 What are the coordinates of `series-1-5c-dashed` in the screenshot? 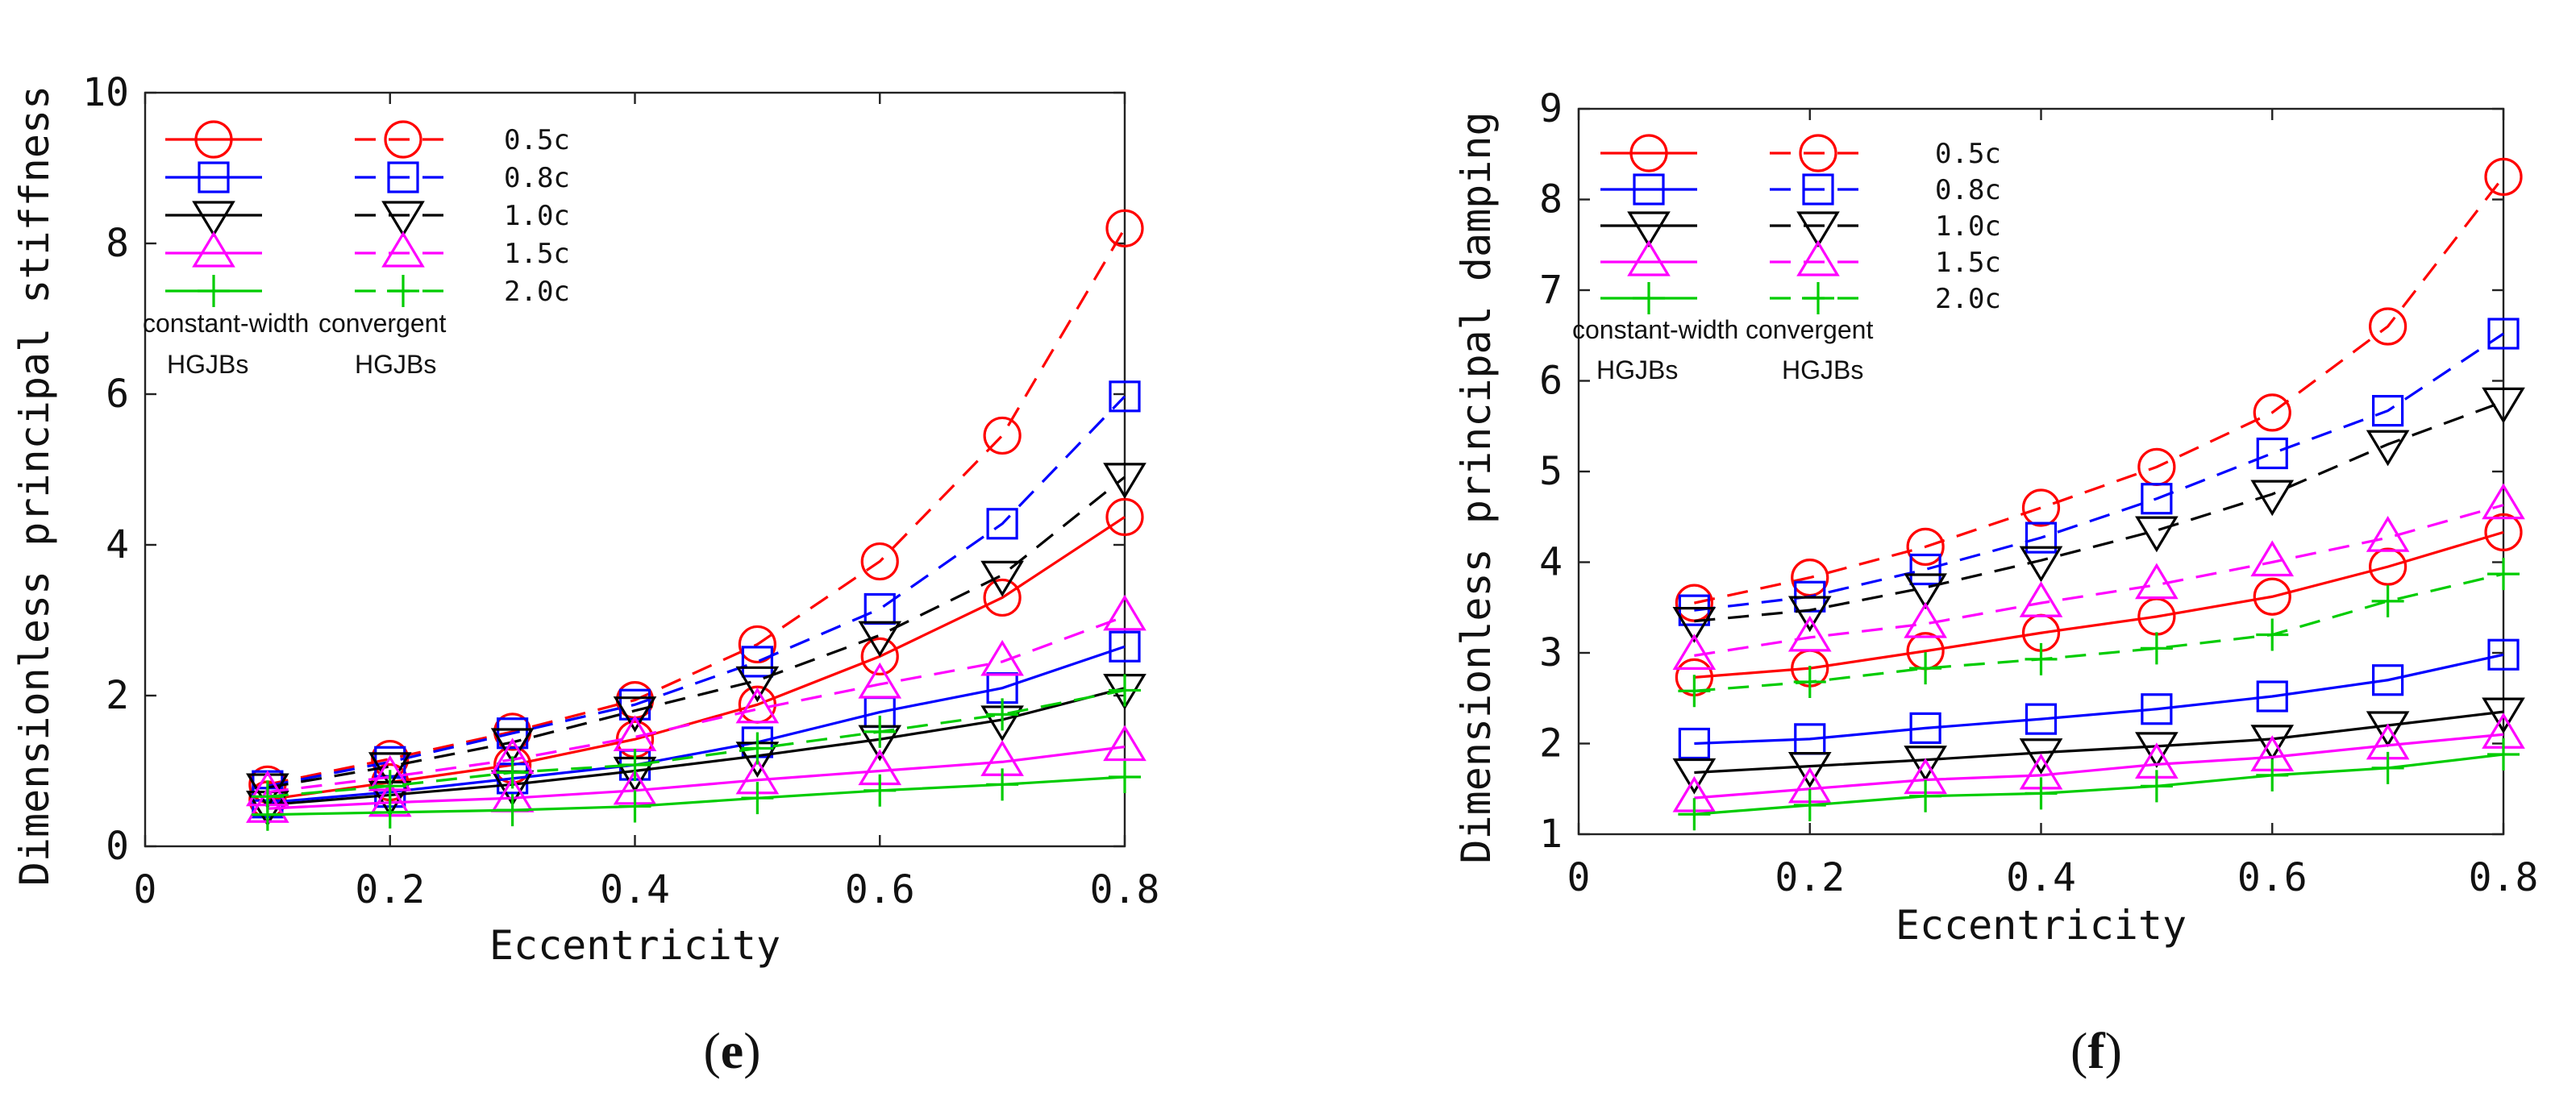 It's located at (2099, 576).